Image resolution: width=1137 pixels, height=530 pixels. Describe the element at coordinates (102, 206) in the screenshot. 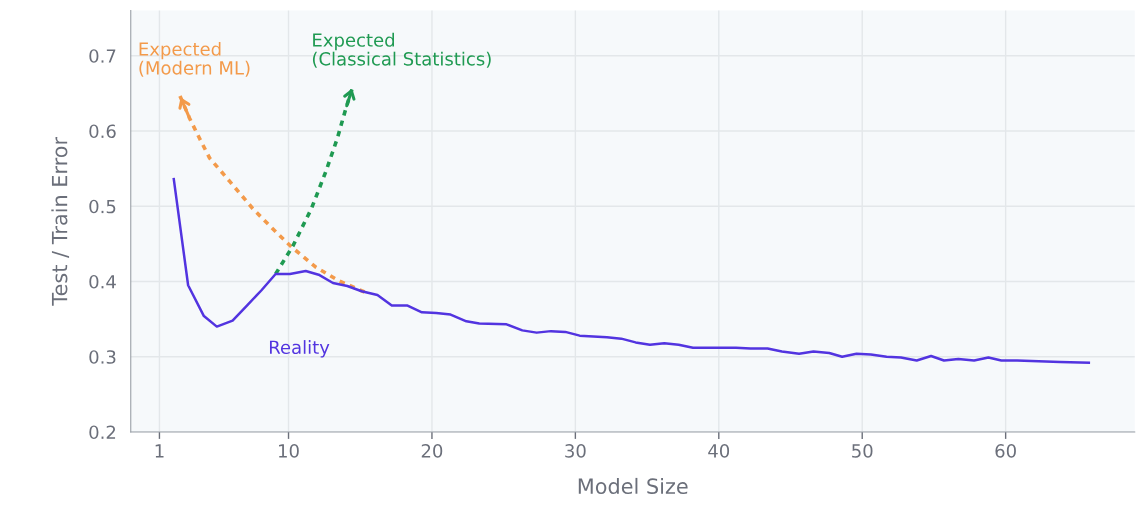

I see `y-tick-label: 0.5` at that location.